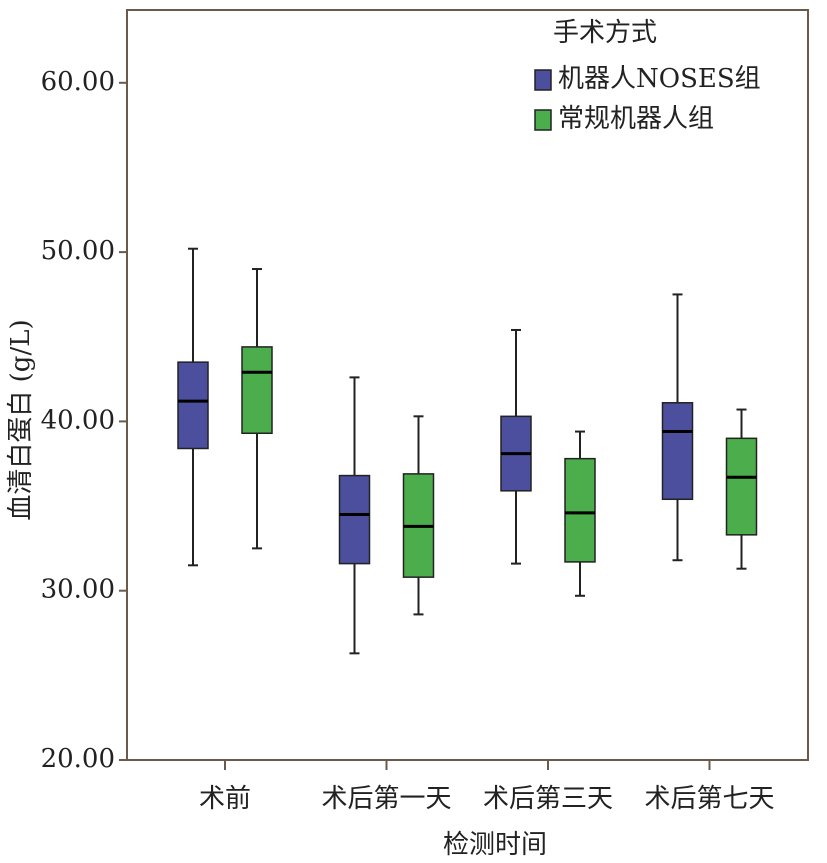  Describe the element at coordinates (21, 419) in the screenshot. I see `y-axis-title: 血清白蛋白 (g/L)` at that location.